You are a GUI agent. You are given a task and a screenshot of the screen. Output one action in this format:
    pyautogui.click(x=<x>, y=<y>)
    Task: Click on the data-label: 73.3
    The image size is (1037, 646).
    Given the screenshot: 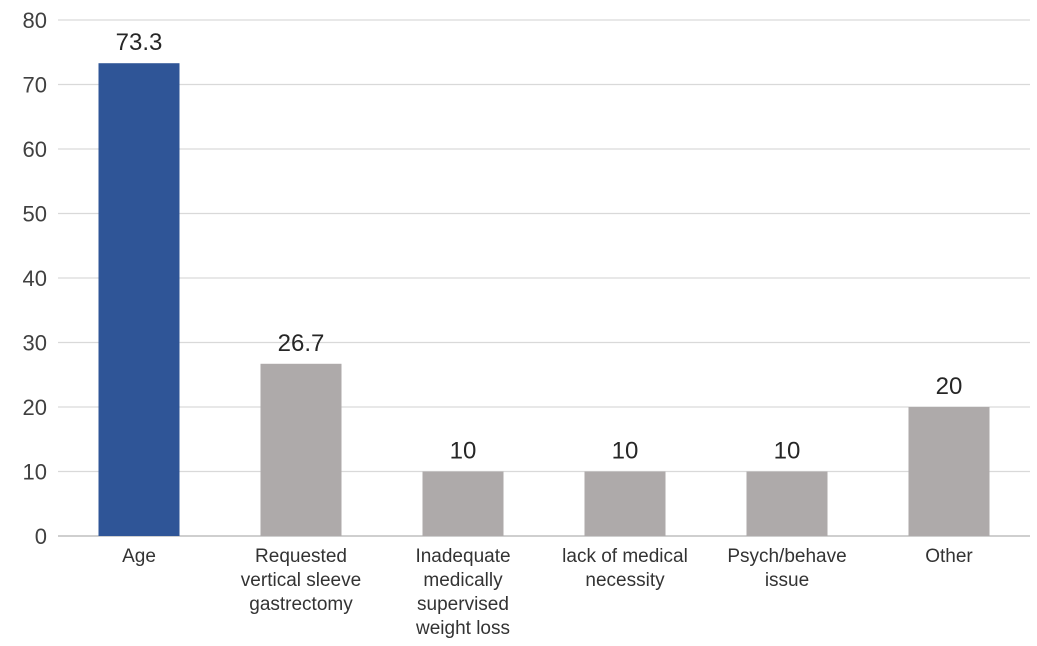 What is the action you would take?
    pyautogui.click(x=139, y=42)
    